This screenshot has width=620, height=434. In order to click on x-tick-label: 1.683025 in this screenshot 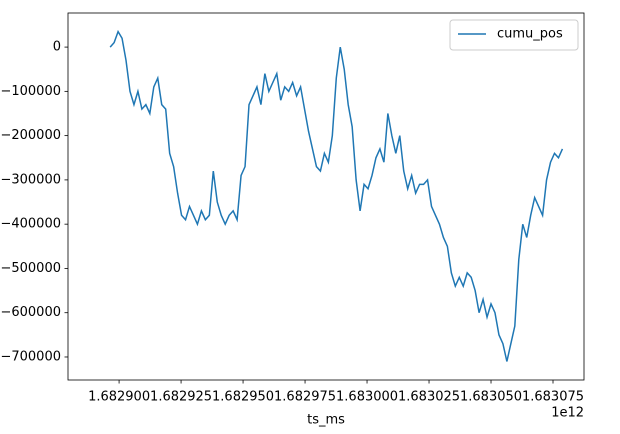, I will do `click(429, 397)`.